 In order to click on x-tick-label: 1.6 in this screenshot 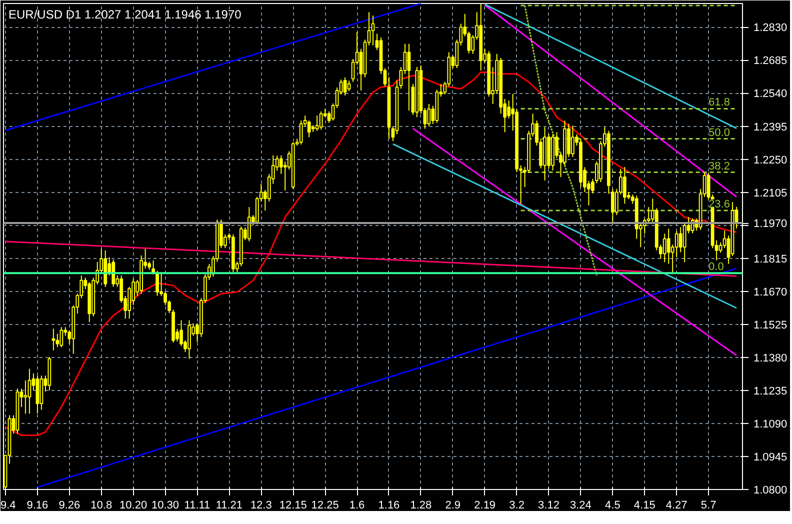, I will do `click(357, 506)`.